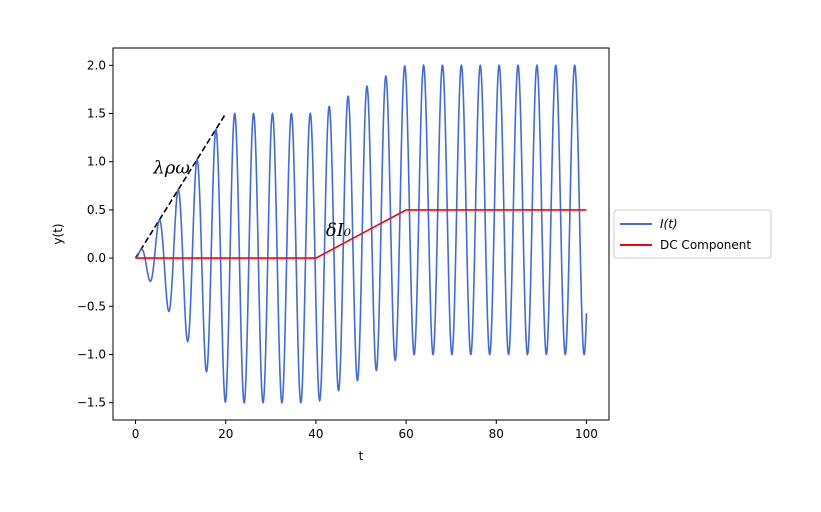 This screenshot has width=821, height=512. What do you see at coordinates (361, 456) in the screenshot?
I see `x-axis-label: t` at bounding box center [361, 456].